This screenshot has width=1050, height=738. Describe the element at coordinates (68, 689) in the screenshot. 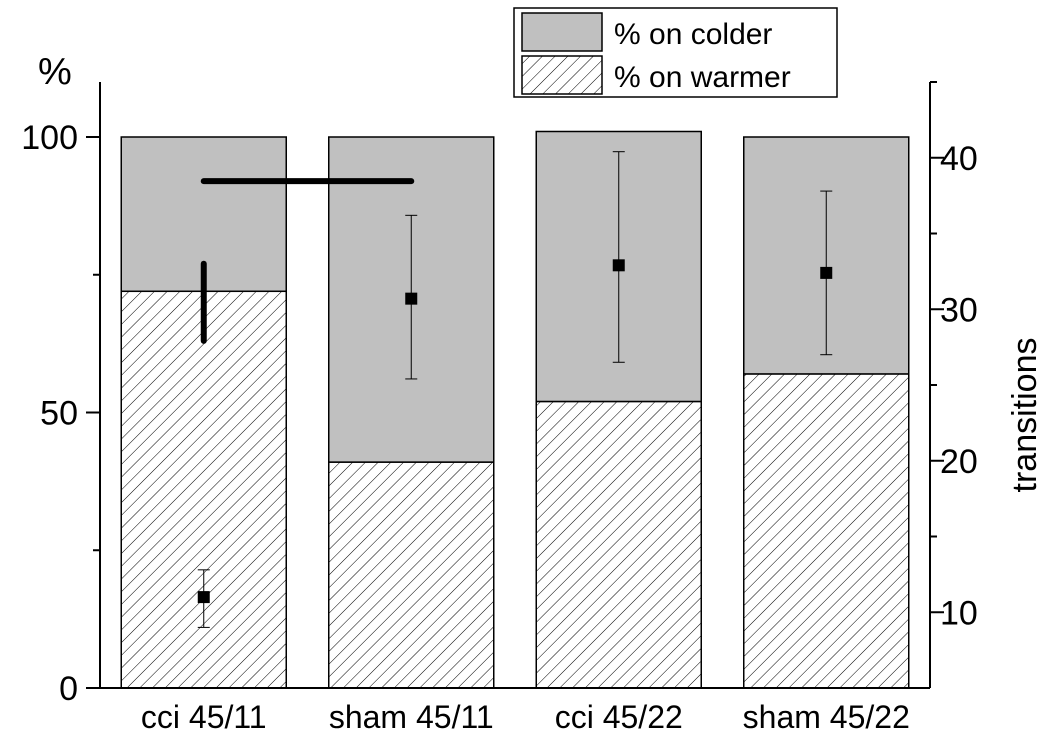

I see `left-tick-label-0: 0` at that location.